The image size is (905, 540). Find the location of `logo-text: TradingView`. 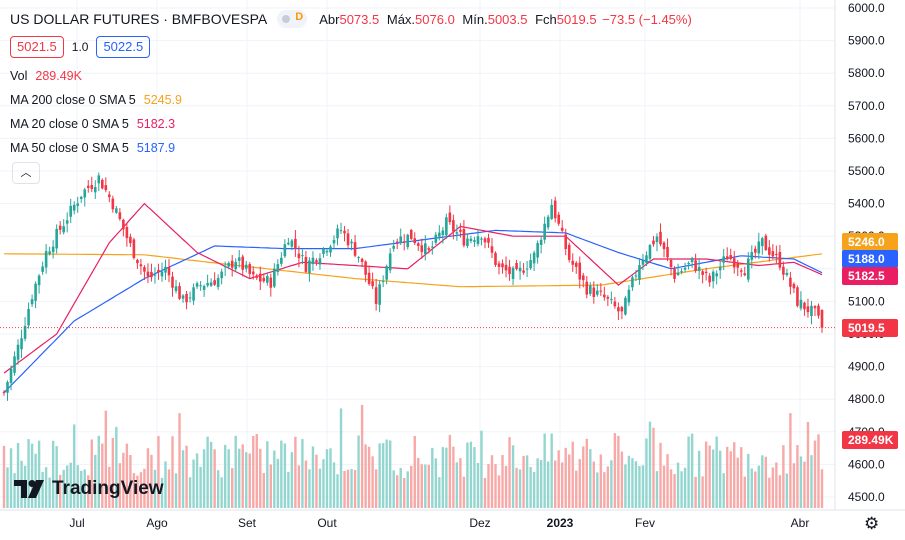

logo-text: TradingView is located at coordinates (108, 488).